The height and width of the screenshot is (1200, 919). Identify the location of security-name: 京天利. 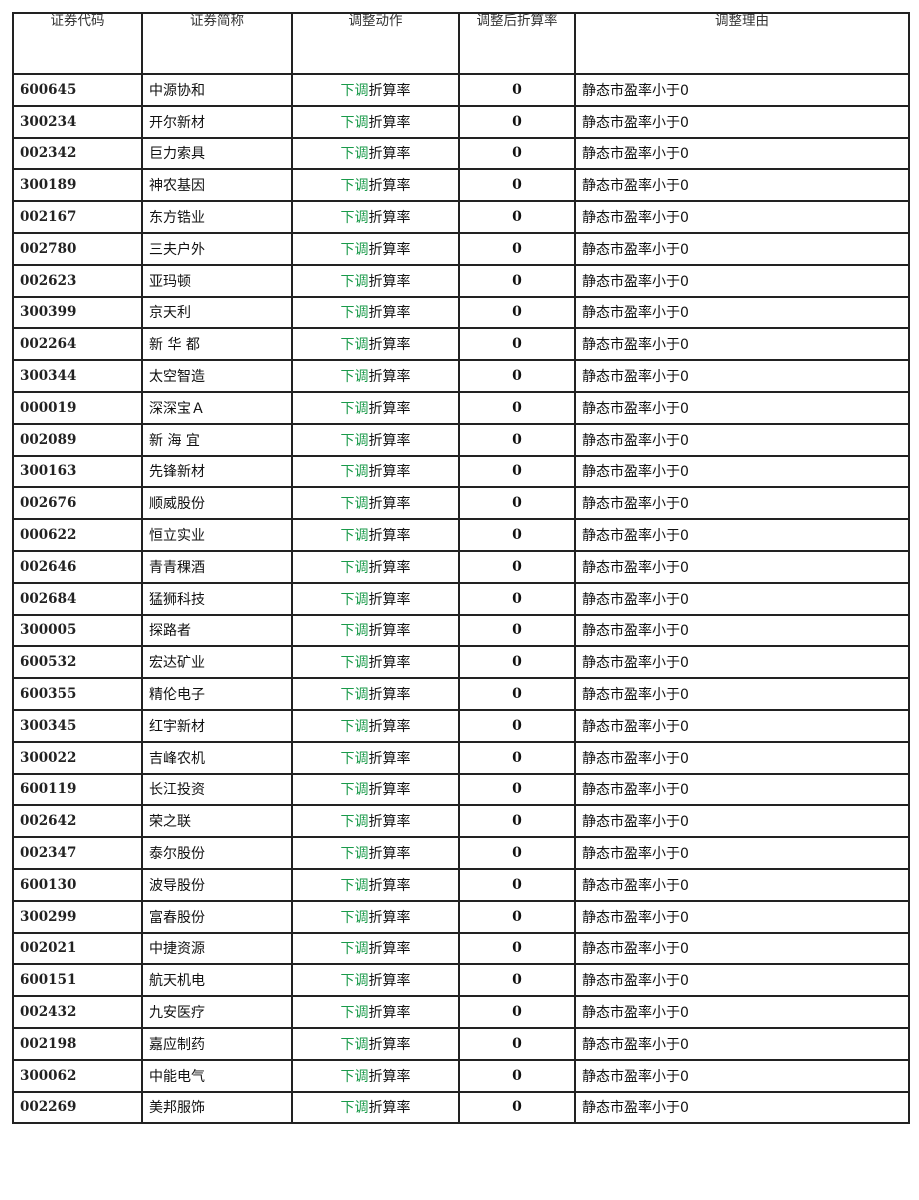
(217, 312).